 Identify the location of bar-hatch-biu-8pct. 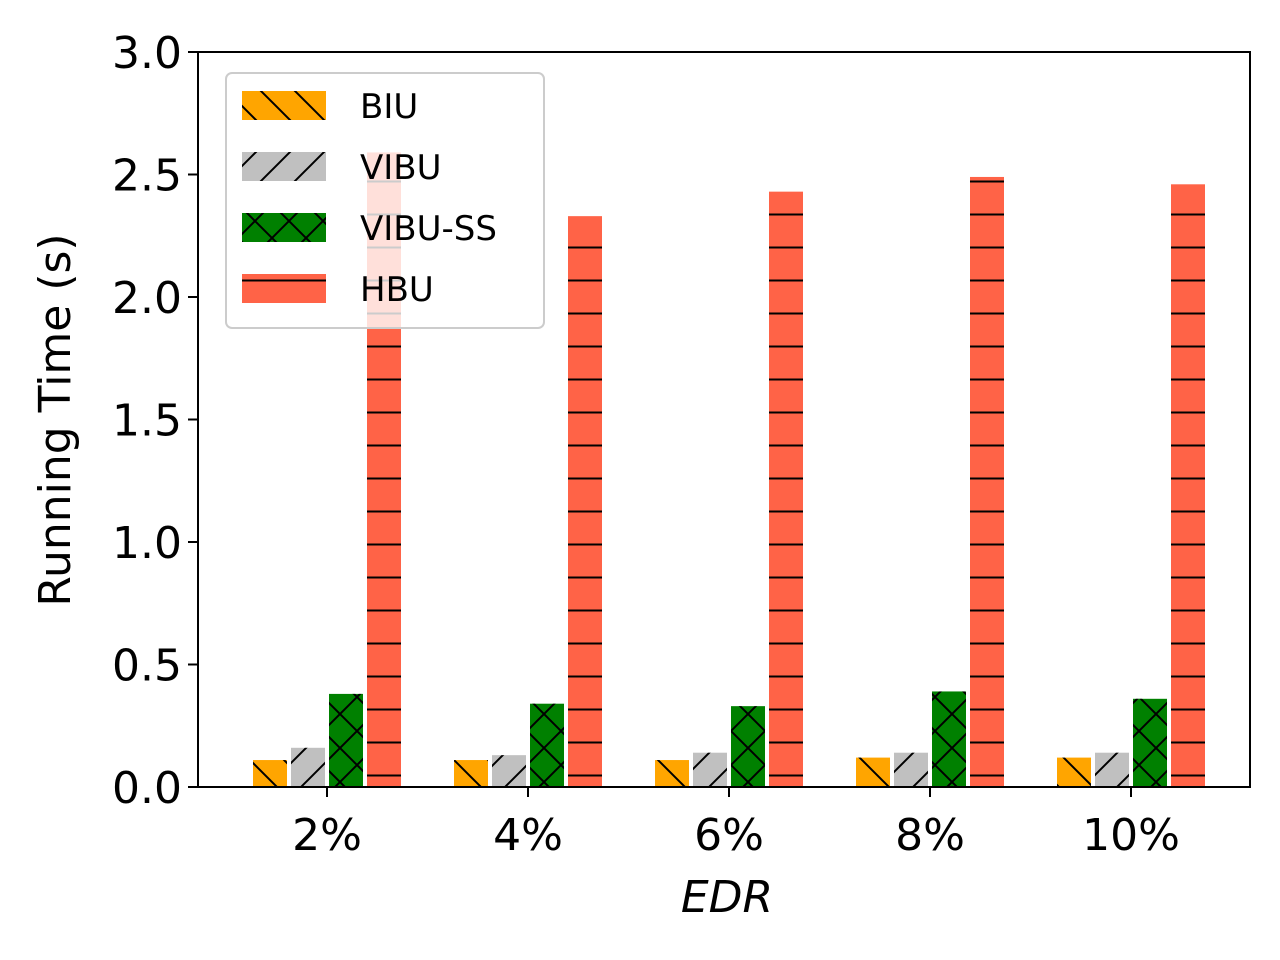
(873, 772).